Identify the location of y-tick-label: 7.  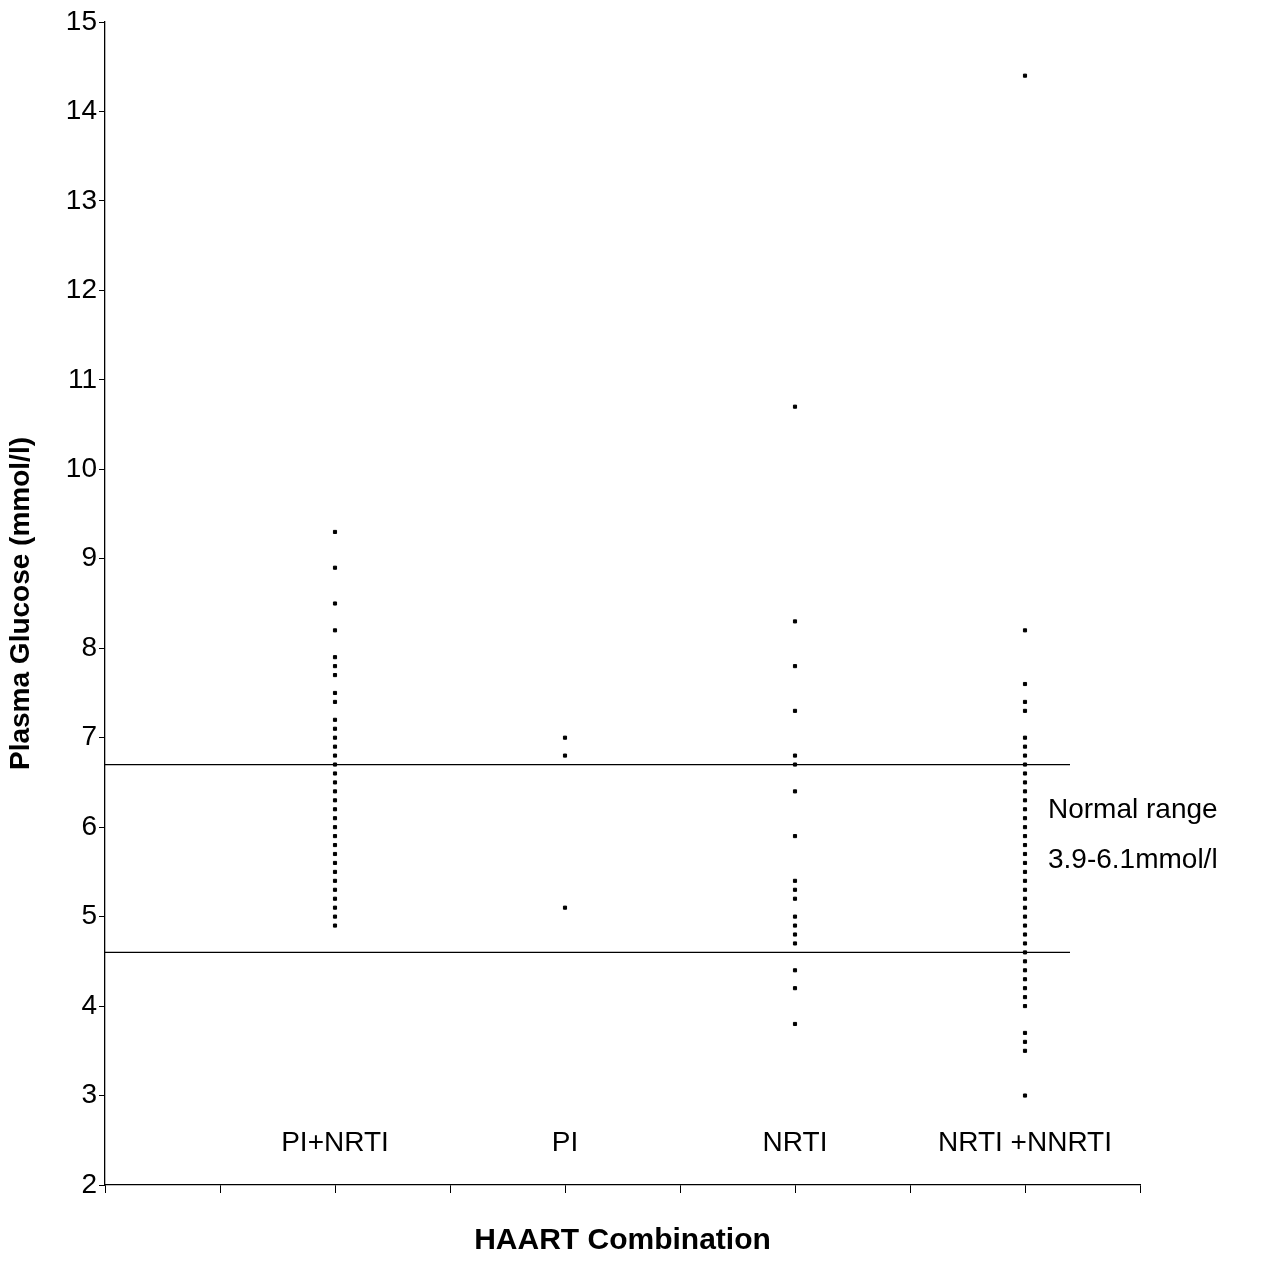
(89, 736).